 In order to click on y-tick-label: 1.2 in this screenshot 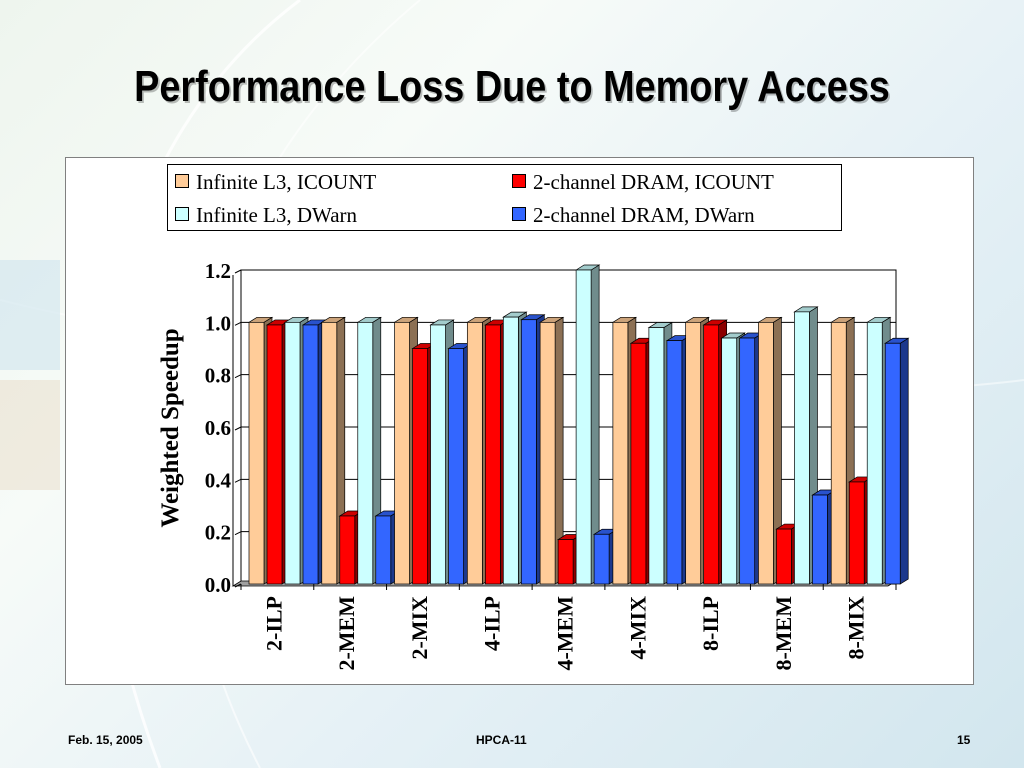, I will do `click(218, 271)`.